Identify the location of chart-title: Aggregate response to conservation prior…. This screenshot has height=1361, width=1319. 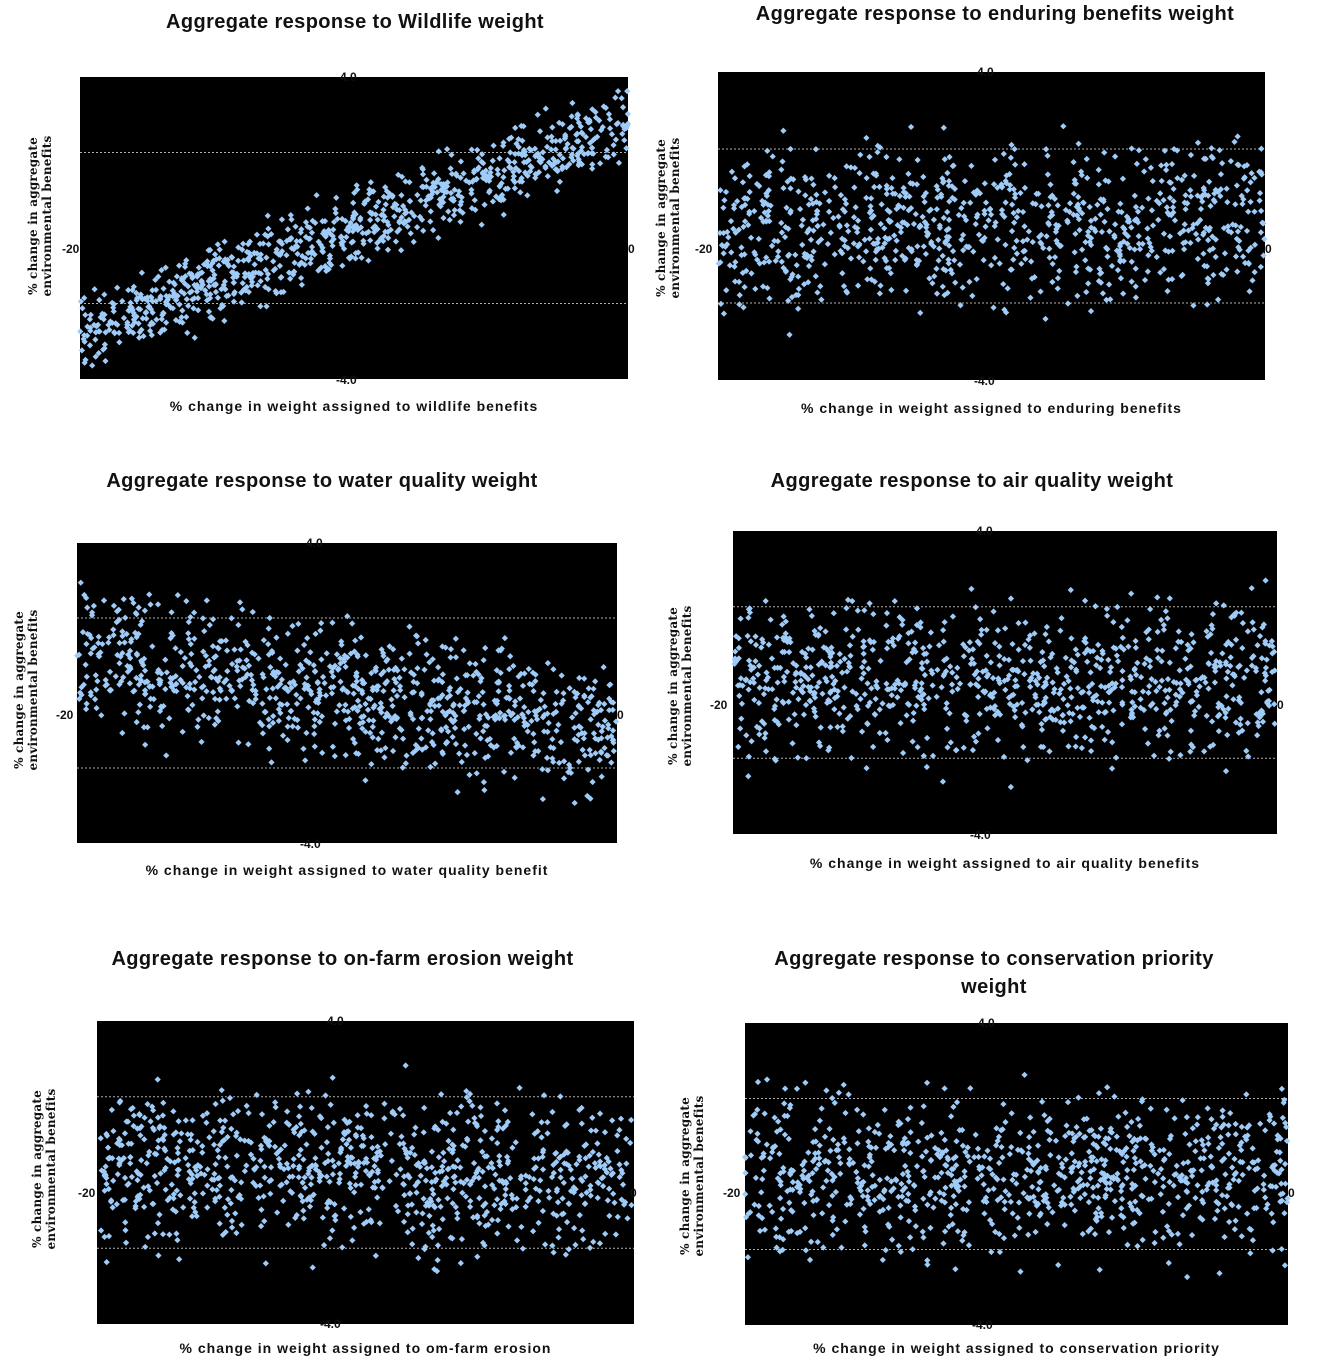
(994, 973).